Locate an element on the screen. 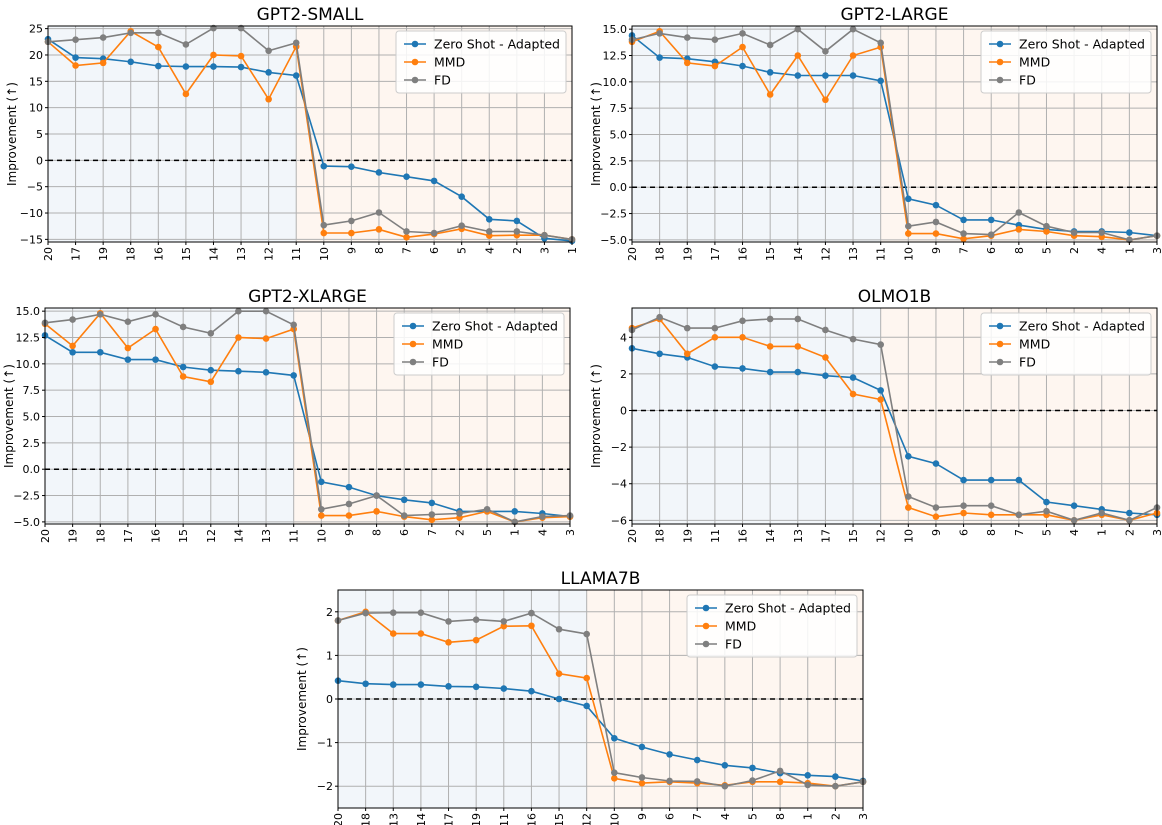  y-tick-label: −4 is located at coordinates (619, 484).